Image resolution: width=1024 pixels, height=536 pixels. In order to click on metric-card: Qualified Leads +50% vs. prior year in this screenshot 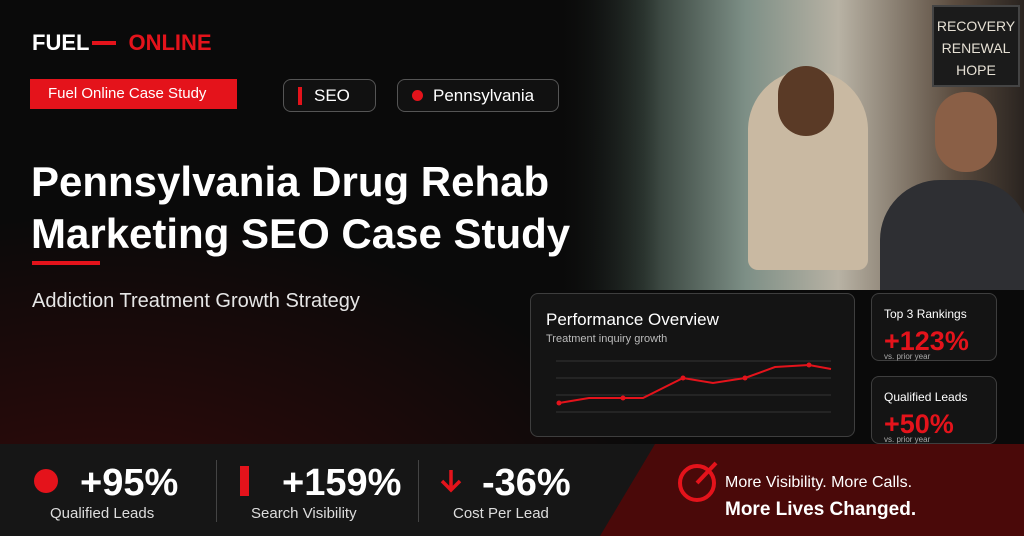, I will do `click(934, 410)`.